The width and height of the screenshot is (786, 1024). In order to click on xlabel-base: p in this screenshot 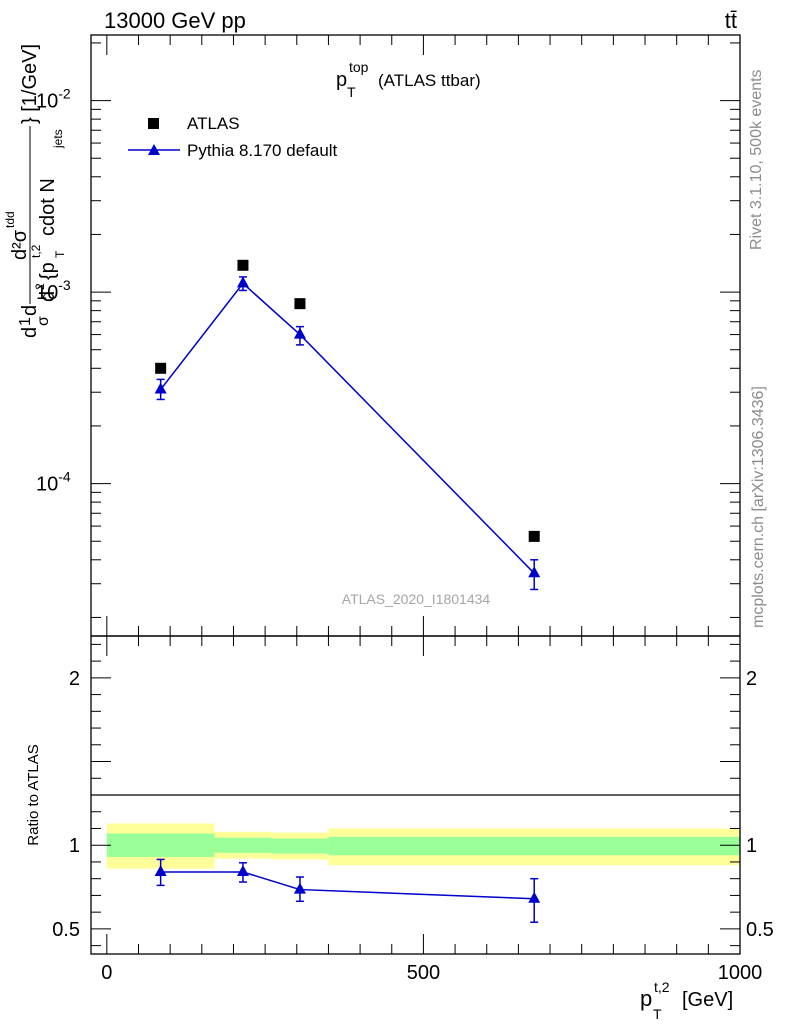, I will do `click(646, 998)`.